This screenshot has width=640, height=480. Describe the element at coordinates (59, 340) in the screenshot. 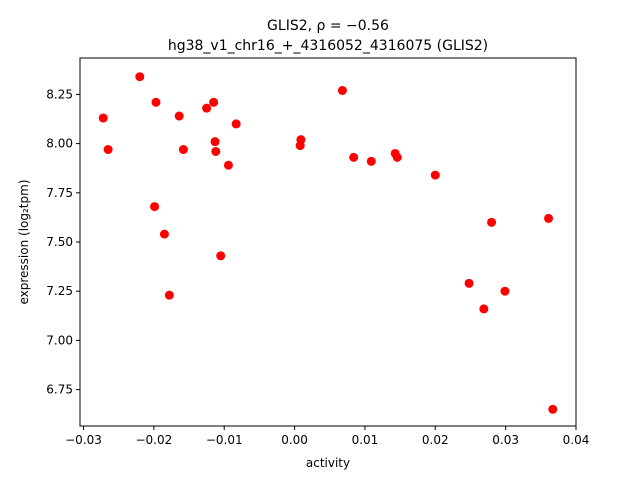

I see `y-tick-label: 7.00` at that location.